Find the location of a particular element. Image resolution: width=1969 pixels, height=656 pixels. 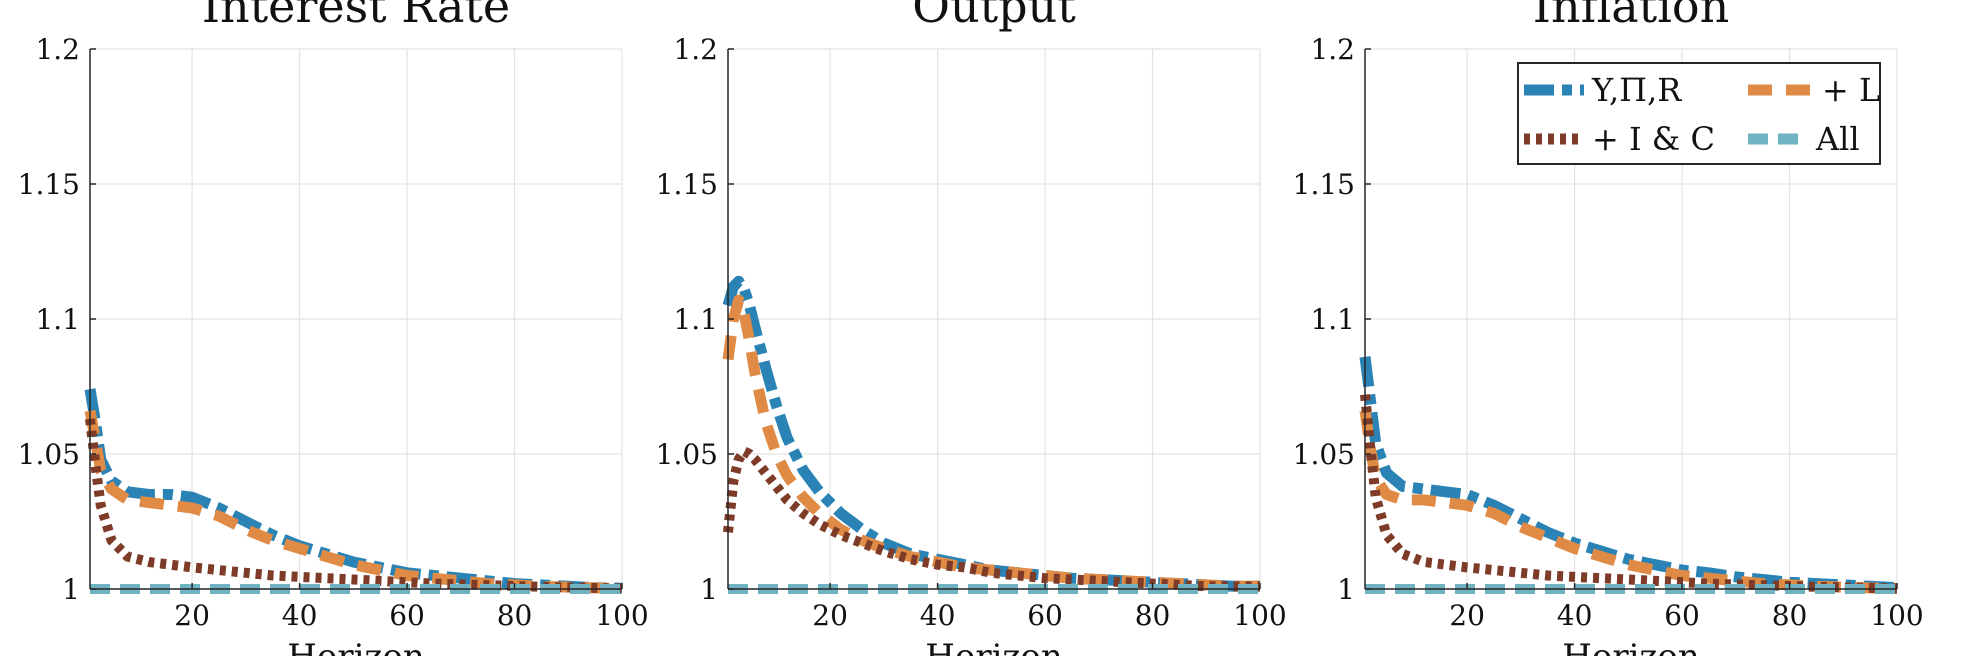

legend-label: All is located at coordinates (1837, 139).